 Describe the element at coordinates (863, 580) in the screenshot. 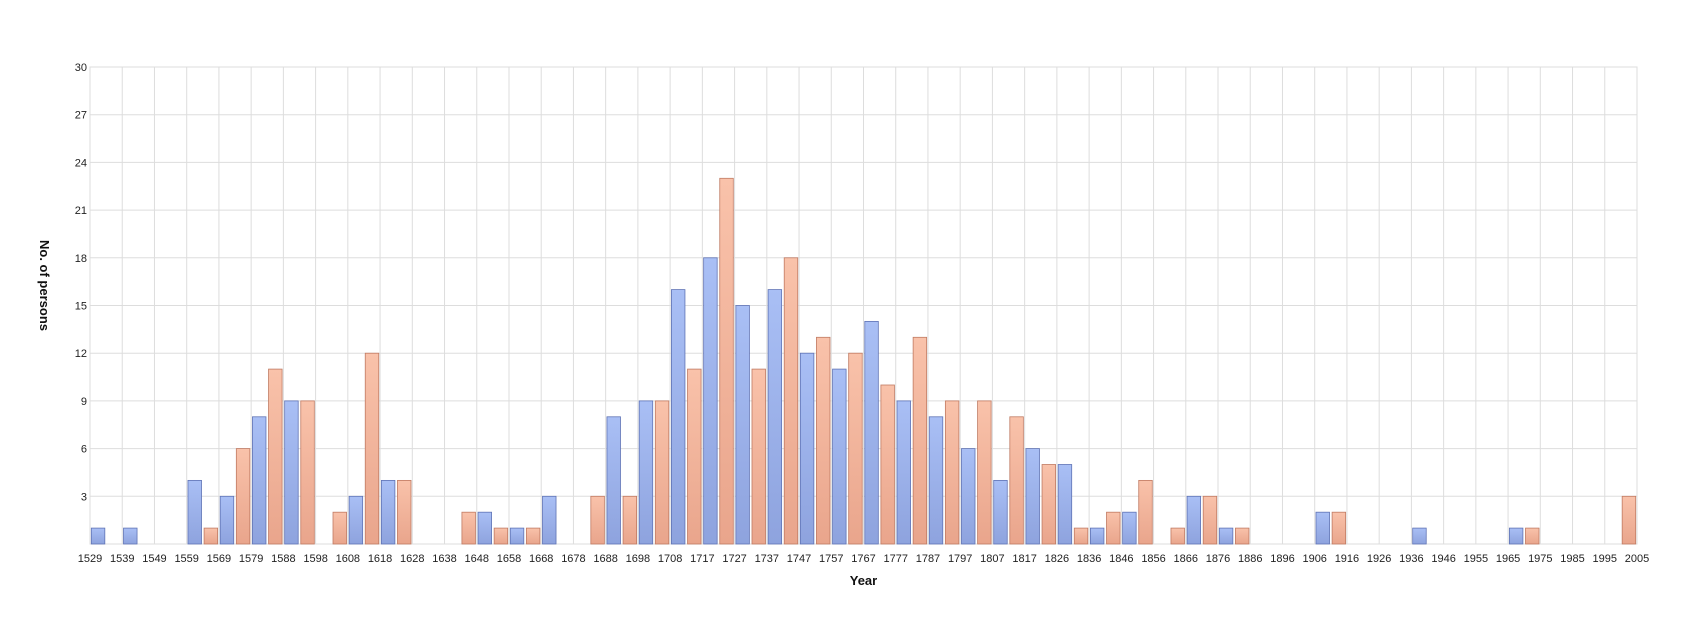

I see `x-axis-title: Year` at that location.